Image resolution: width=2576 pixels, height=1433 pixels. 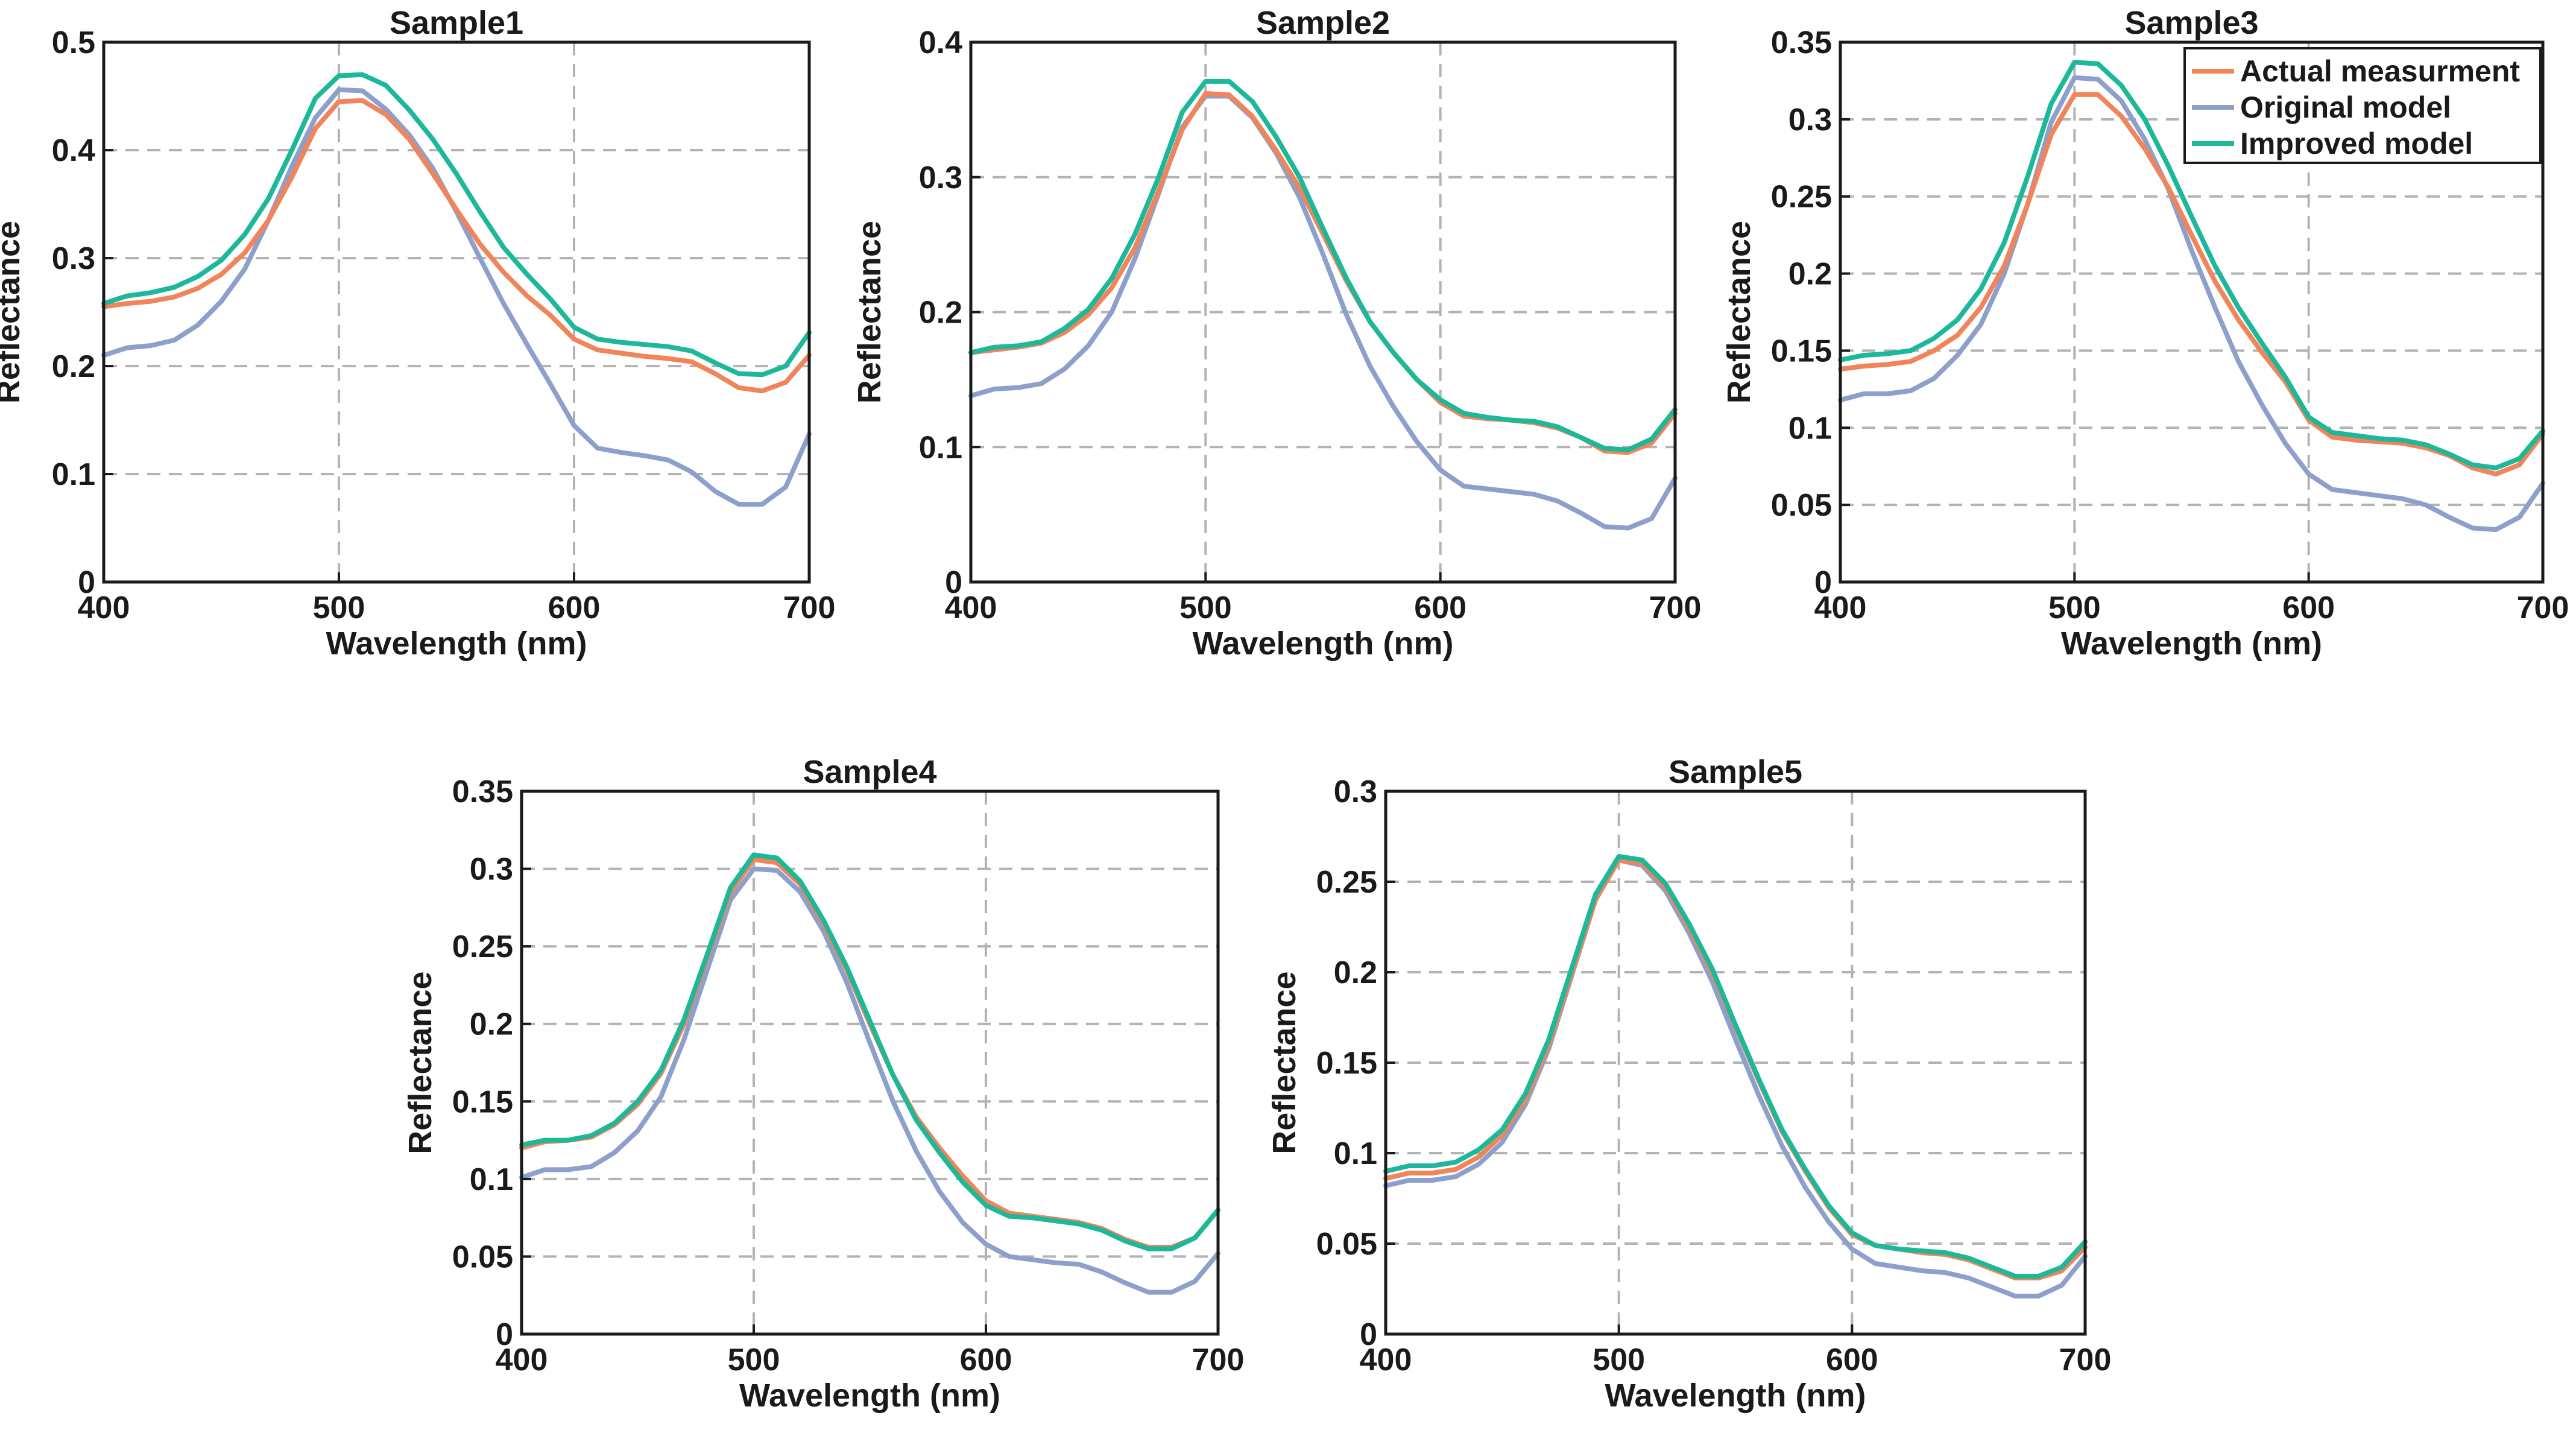 What do you see at coordinates (1735, 772) in the screenshot?
I see `chart-title: Sample5` at bounding box center [1735, 772].